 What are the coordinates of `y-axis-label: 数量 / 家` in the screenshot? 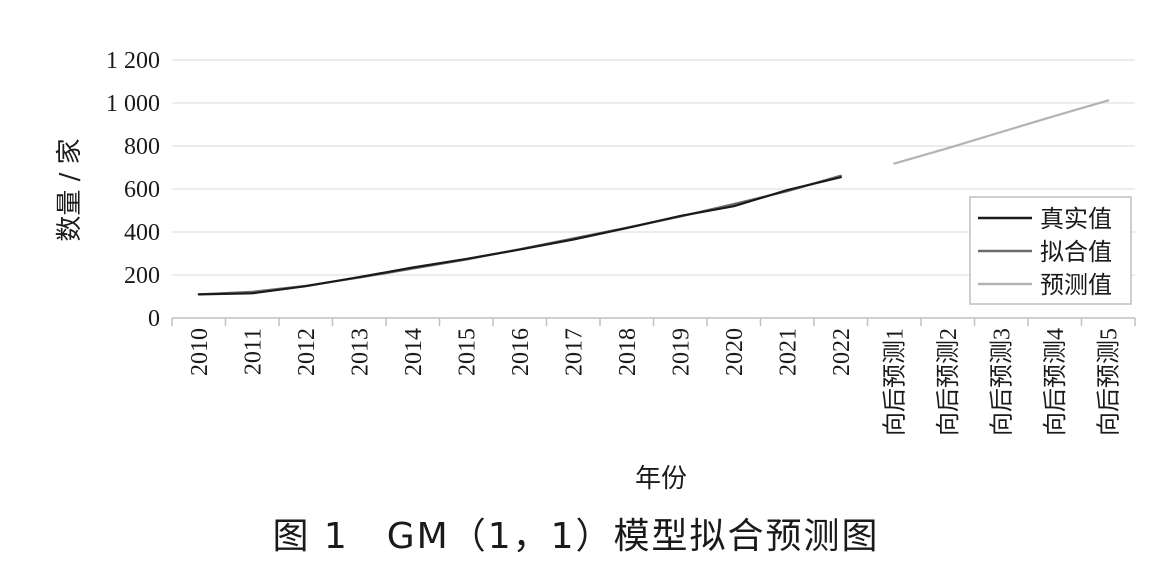 It's located at (70, 189).